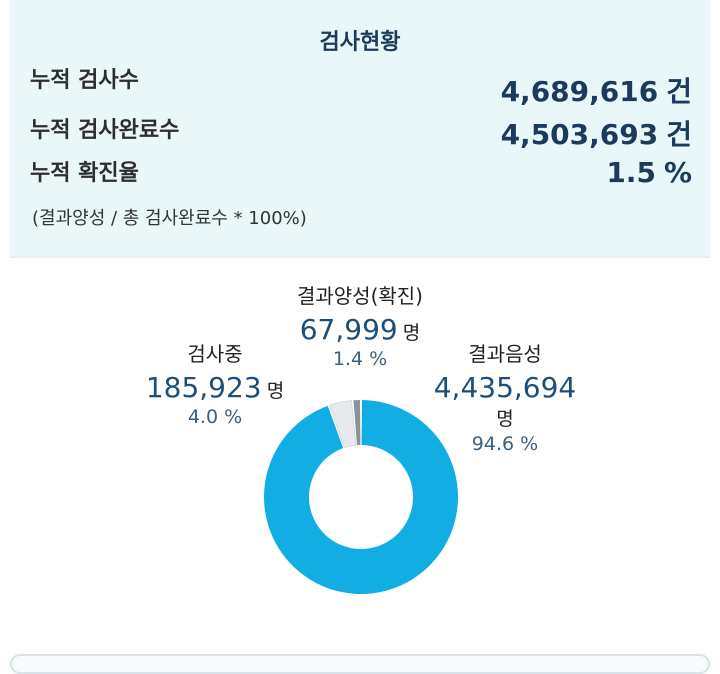  I want to click on testing-count: 185,923 명, so click(215, 387).